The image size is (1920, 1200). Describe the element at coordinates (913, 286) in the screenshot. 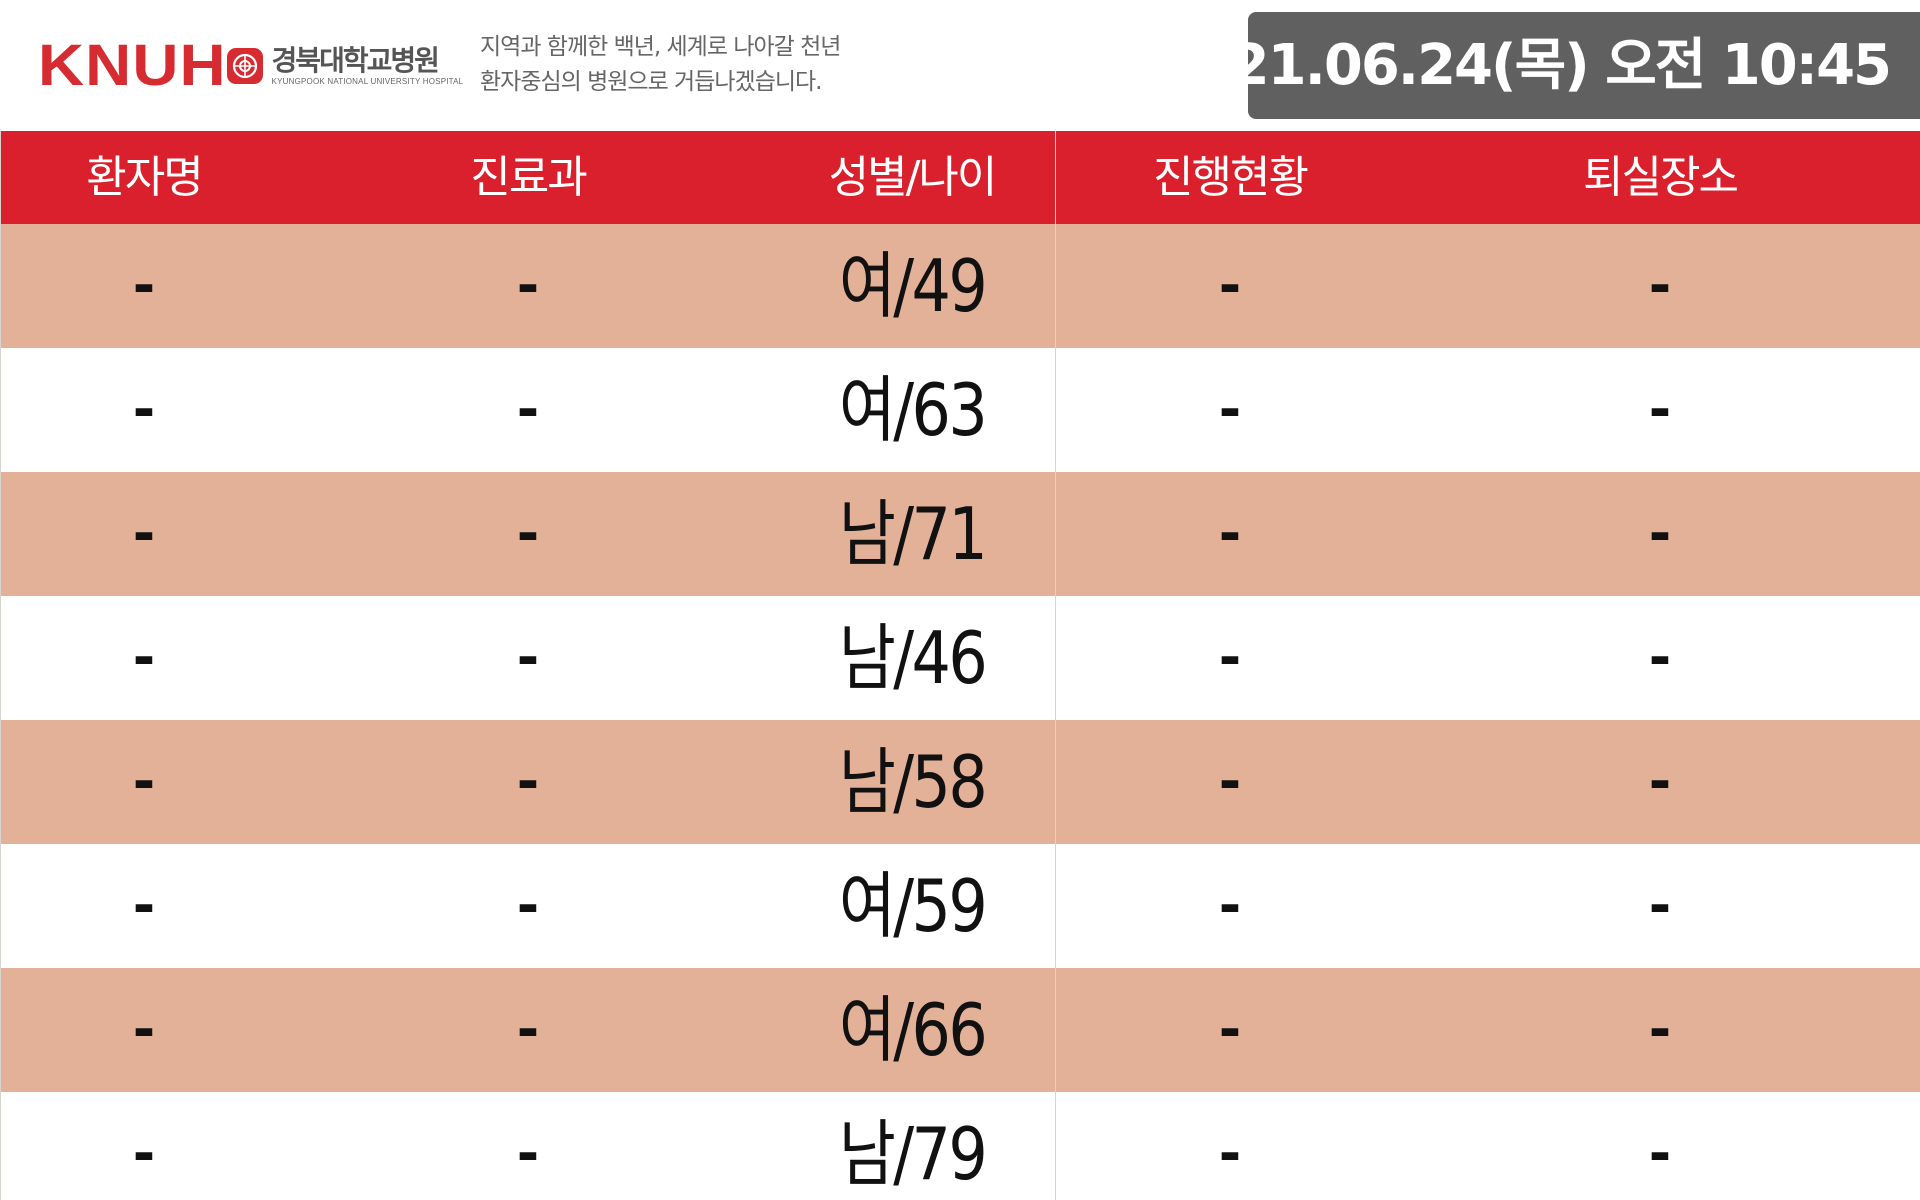

I see `cell-gender-age: 여/49` at that location.